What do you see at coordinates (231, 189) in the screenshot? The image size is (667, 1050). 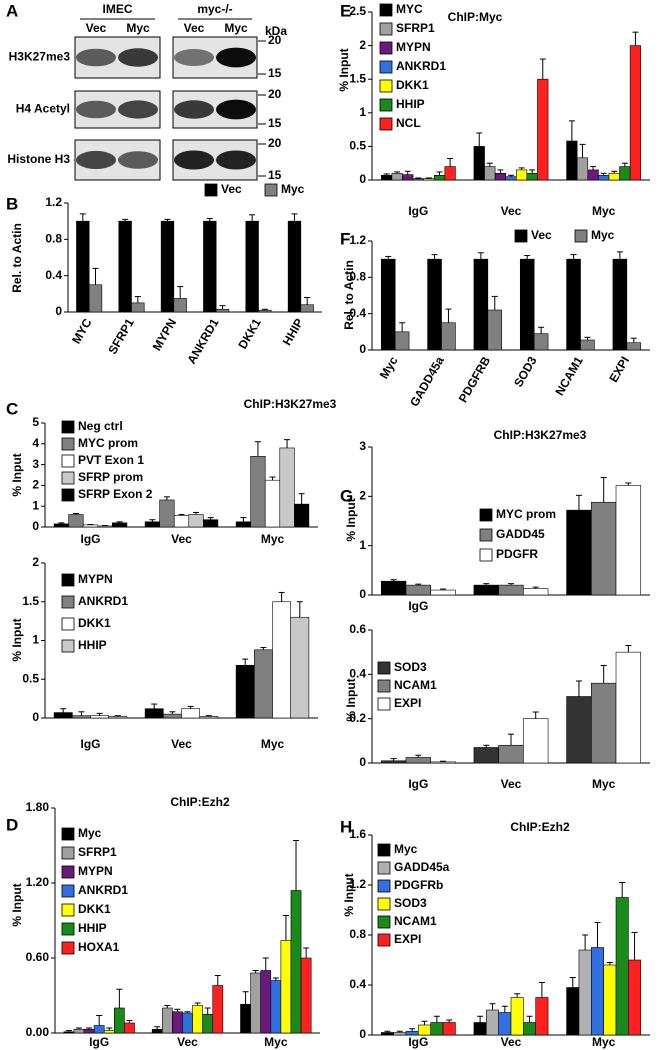 I see `legend-label: Vec` at bounding box center [231, 189].